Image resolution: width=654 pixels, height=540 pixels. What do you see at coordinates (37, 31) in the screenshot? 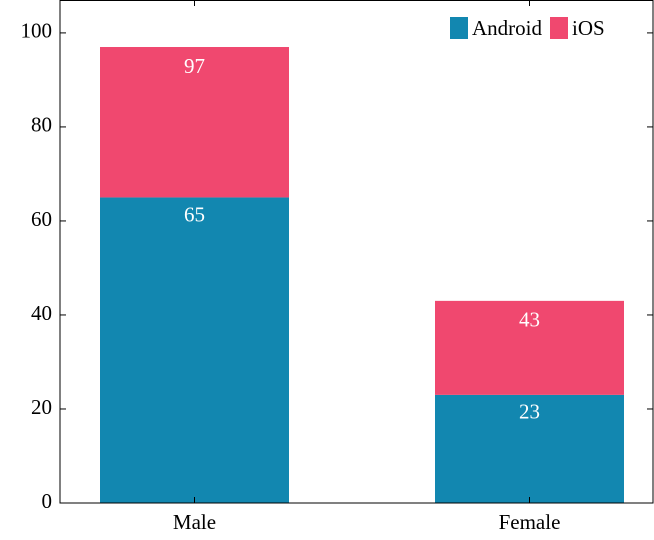
I see `y-tick-label: 100` at bounding box center [37, 31].